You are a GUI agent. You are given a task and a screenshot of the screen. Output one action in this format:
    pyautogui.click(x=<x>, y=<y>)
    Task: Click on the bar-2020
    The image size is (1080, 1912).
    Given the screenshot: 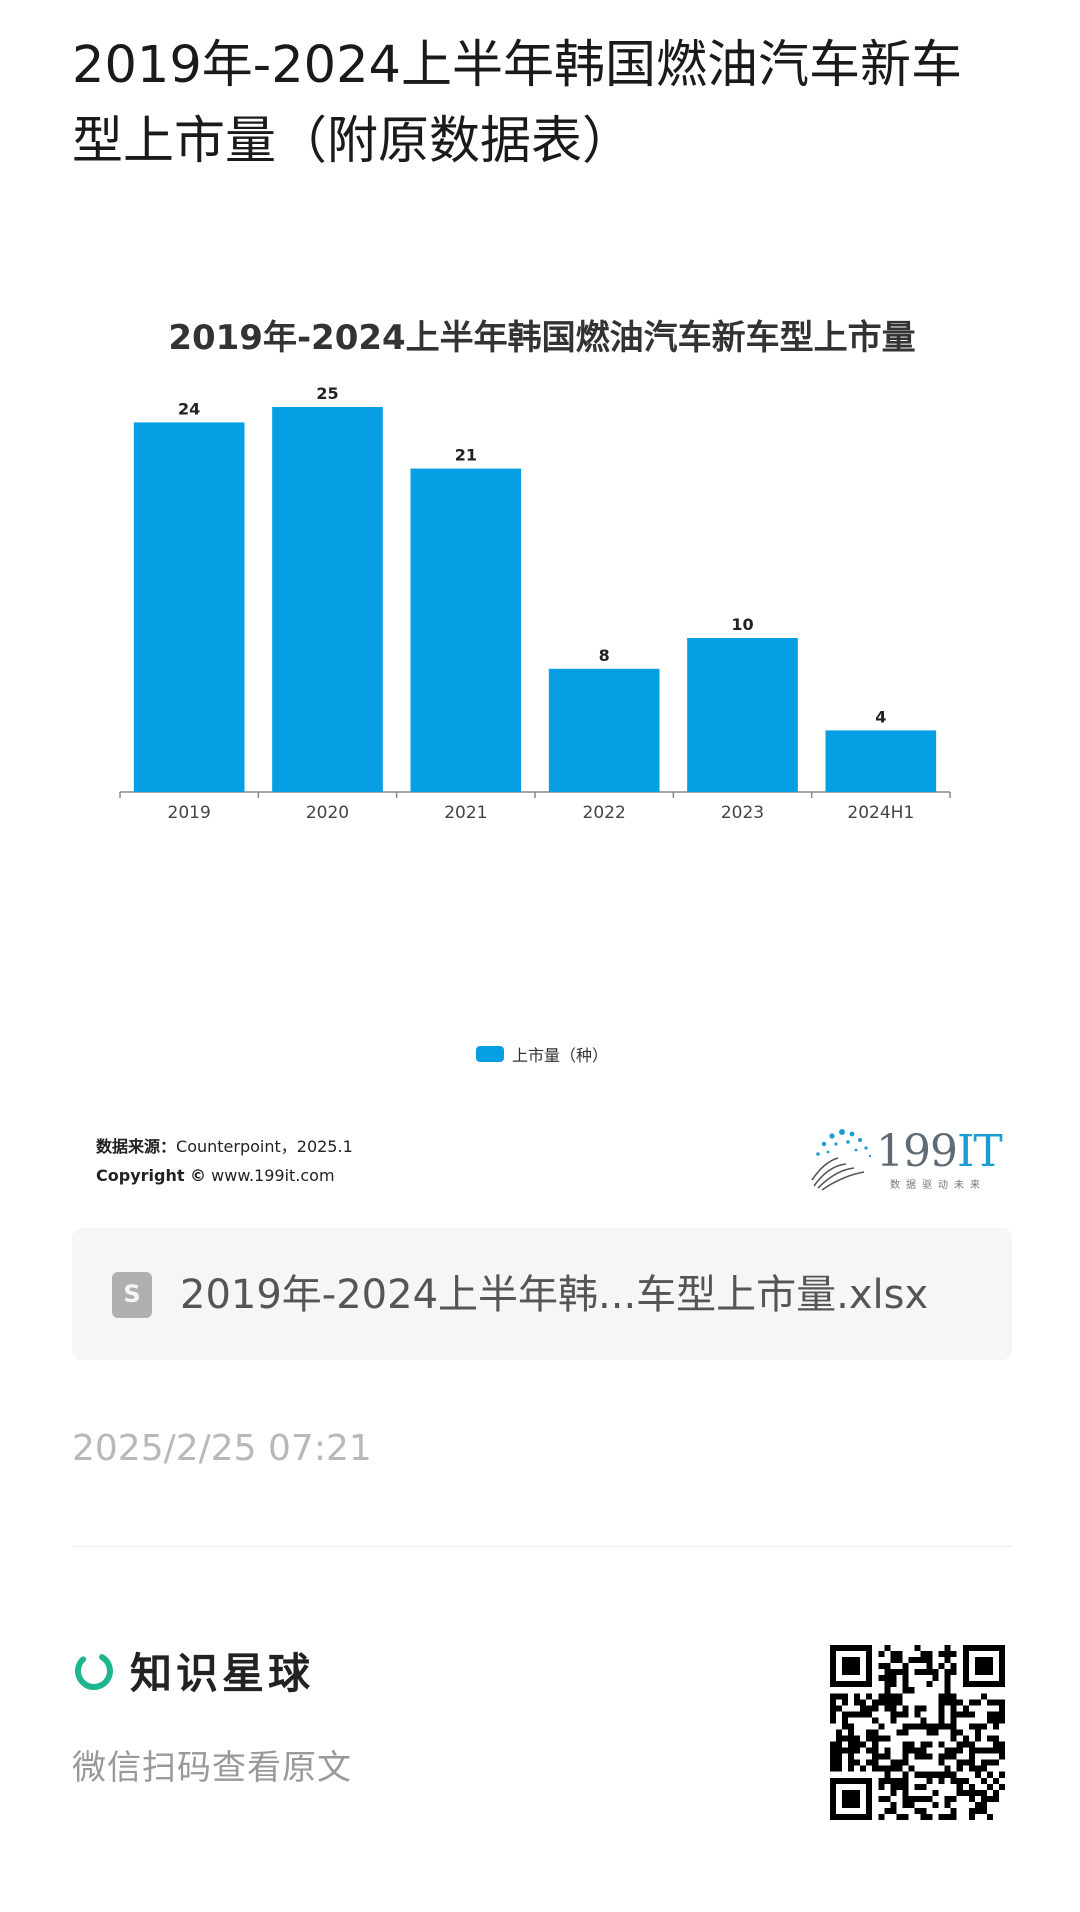 What is the action you would take?
    pyautogui.click(x=327, y=599)
    